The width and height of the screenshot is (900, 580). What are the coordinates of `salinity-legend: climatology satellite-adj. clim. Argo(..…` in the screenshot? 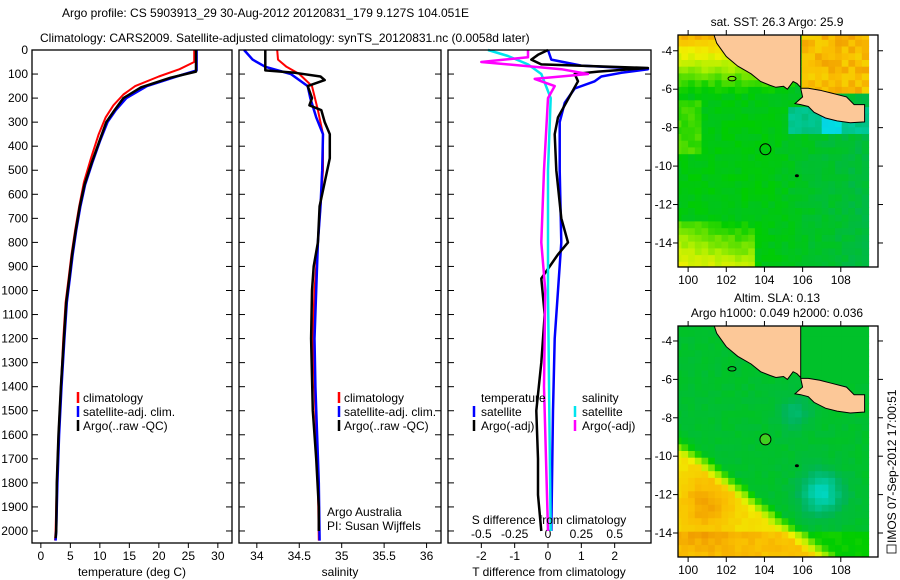 It's located at (381, 462).